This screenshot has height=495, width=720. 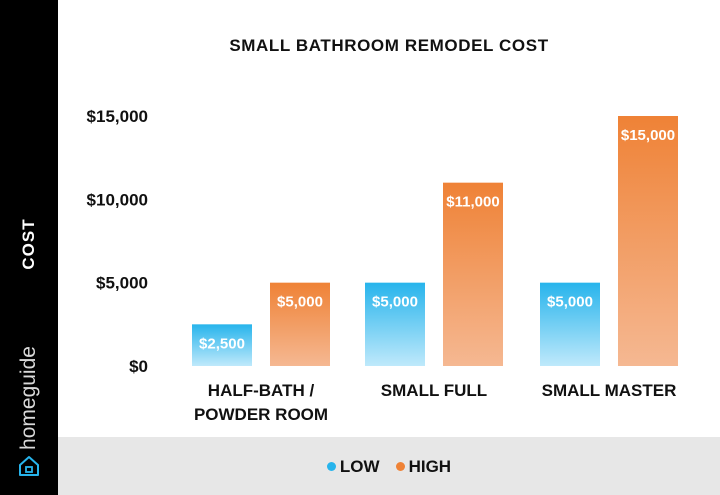 I want to click on data-label: $15,000, so click(x=648, y=135).